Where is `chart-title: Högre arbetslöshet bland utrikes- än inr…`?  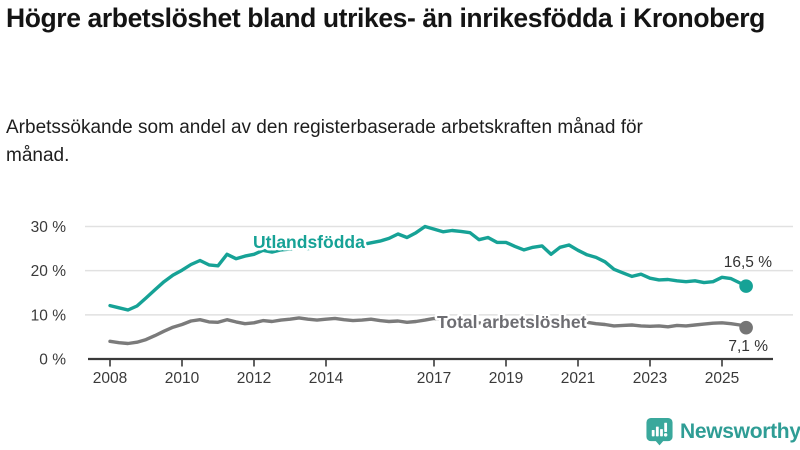
chart-title: Högre arbetslöshet bland utrikes- än inr… is located at coordinates (385, 18).